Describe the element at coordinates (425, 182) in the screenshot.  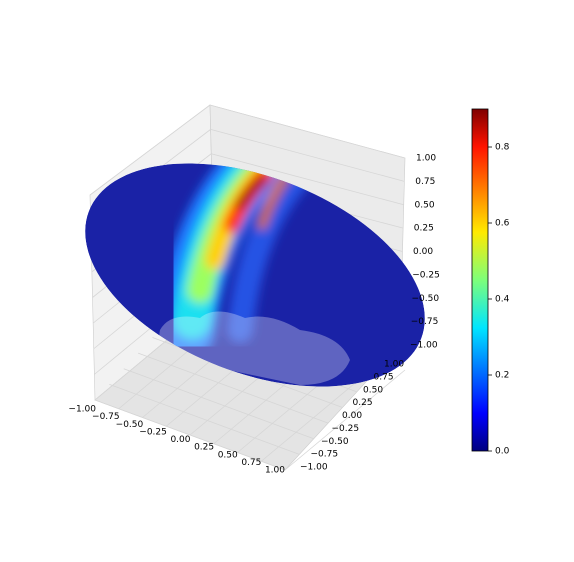
I see `z-tick-label: 0.75` at that location.